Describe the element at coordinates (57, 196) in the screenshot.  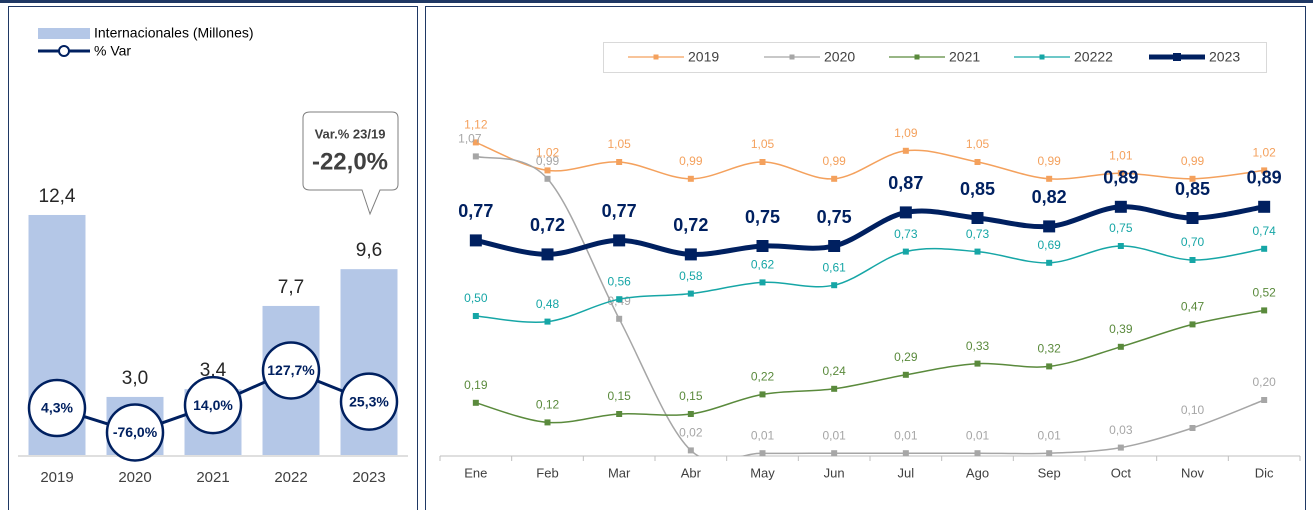
I see `bar-value-label: 12,4` at that location.